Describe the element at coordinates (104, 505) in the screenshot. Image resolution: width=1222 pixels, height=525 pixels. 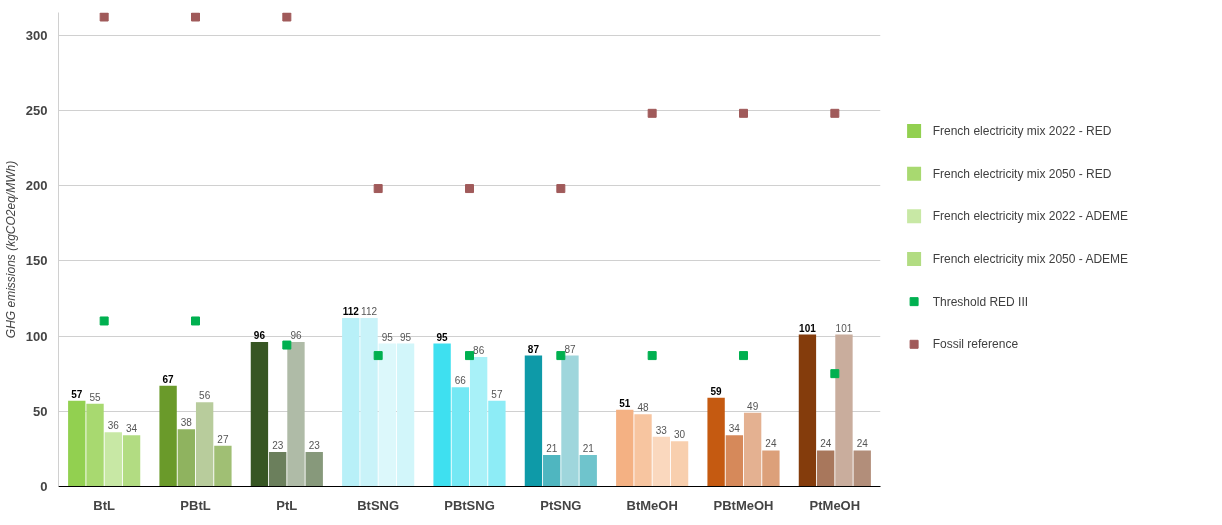
I see `x-tick-label: BtL` at that location.